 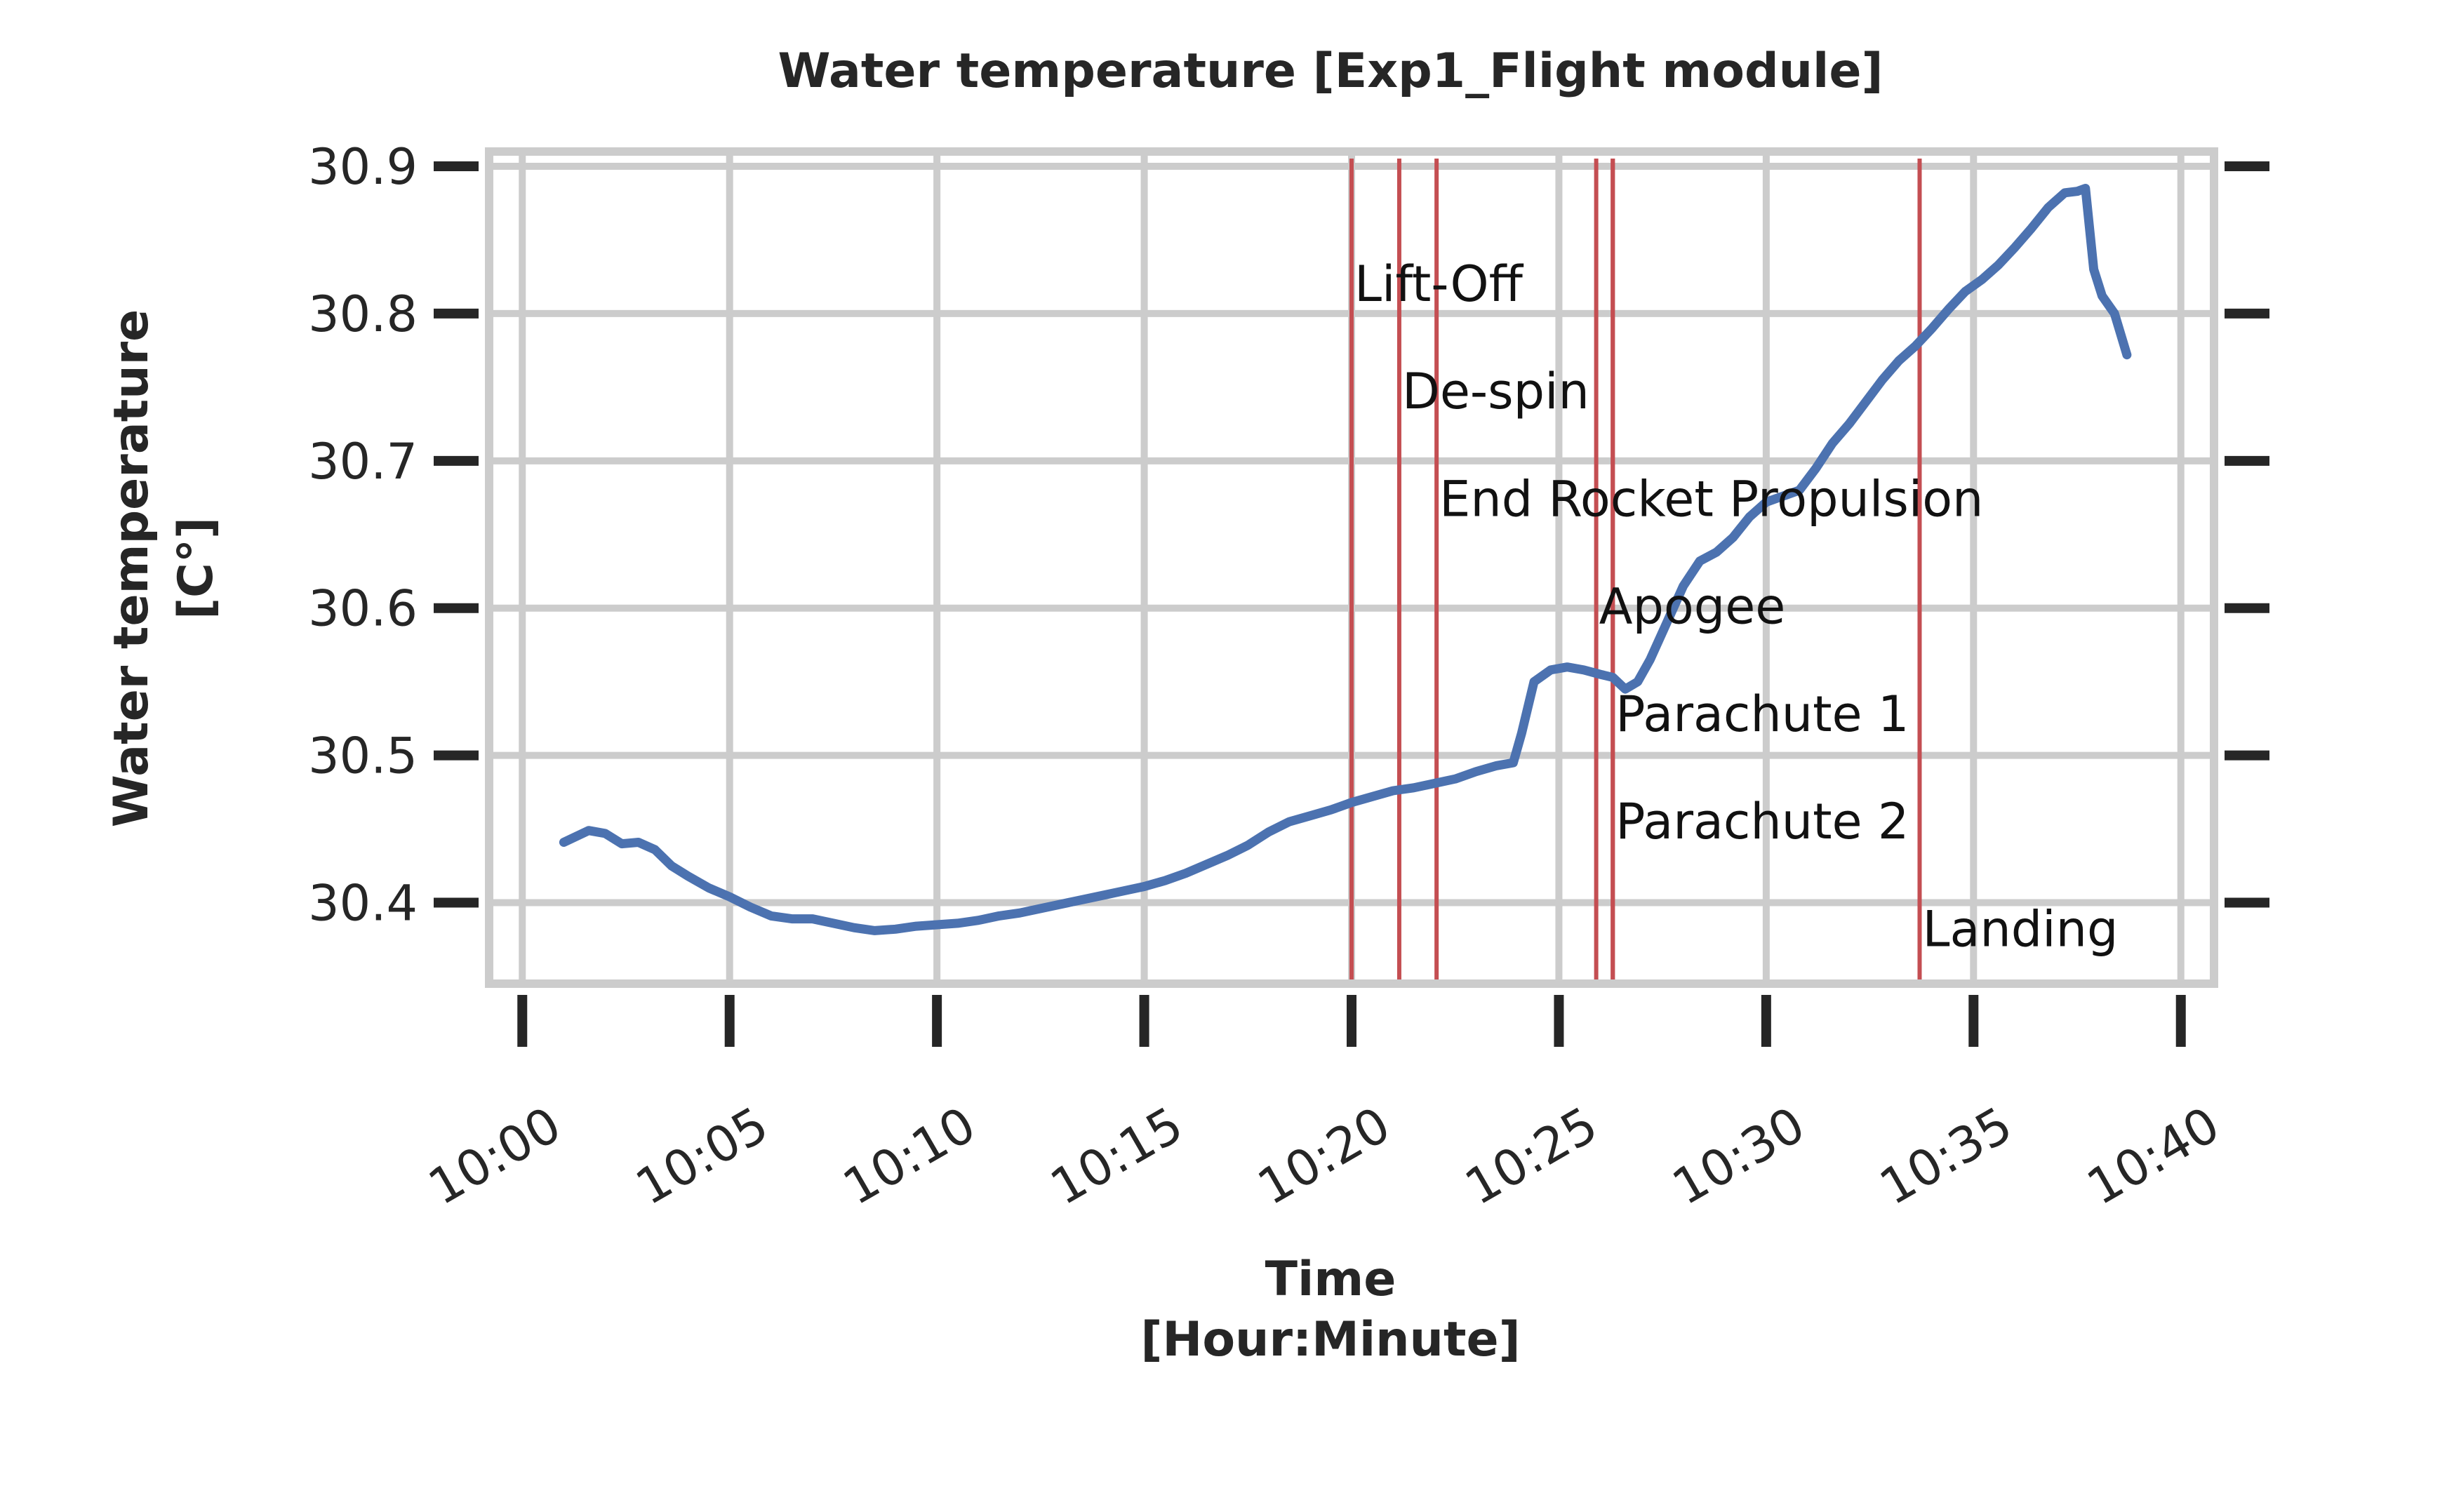 I want to click on y-tick-label: 30.7, so click(x=363, y=461).